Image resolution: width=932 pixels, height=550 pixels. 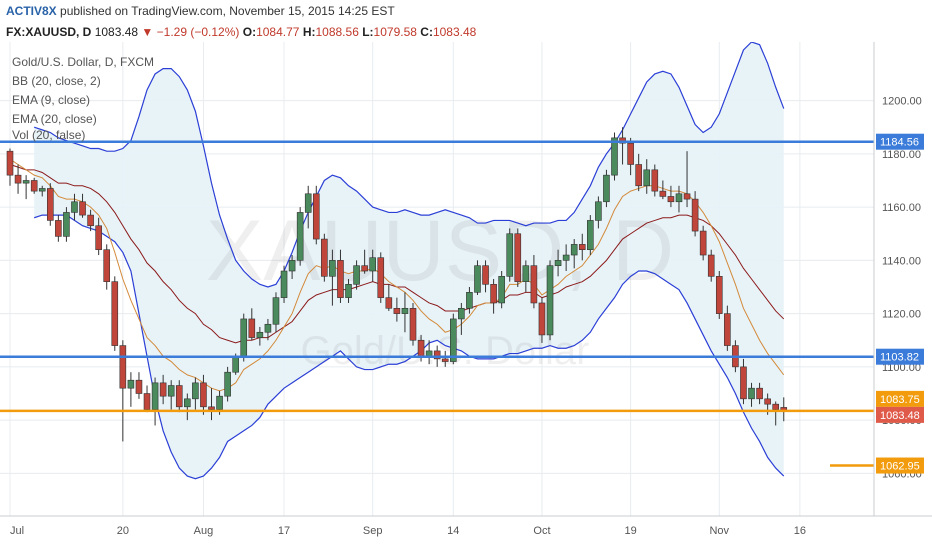 I want to click on legend-ema20: EMA (20, close), so click(x=54, y=119).